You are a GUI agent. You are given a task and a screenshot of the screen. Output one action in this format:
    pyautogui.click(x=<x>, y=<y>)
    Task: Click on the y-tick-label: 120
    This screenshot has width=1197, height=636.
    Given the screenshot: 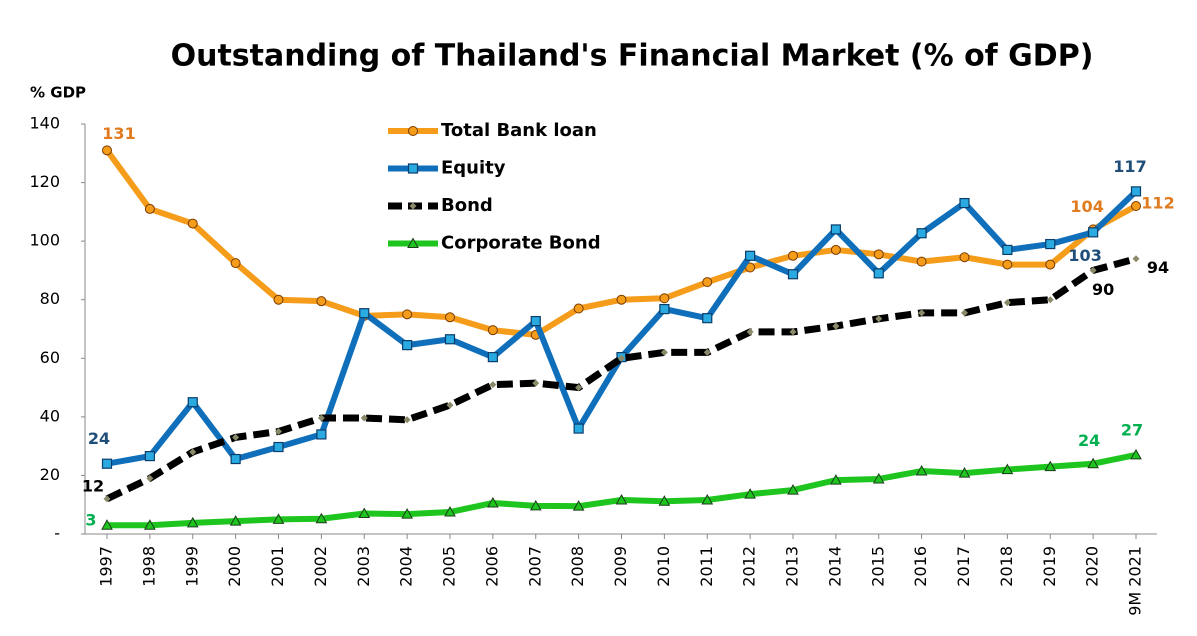 What is the action you would take?
    pyautogui.click(x=44, y=181)
    